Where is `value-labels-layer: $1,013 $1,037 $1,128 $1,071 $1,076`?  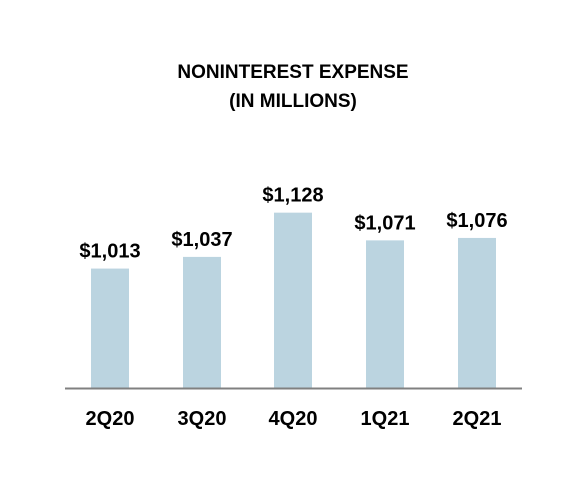
value-labels-layer: $1,013 $1,037 $1,128 $1,071 $1,076 is located at coordinates (293, 224).